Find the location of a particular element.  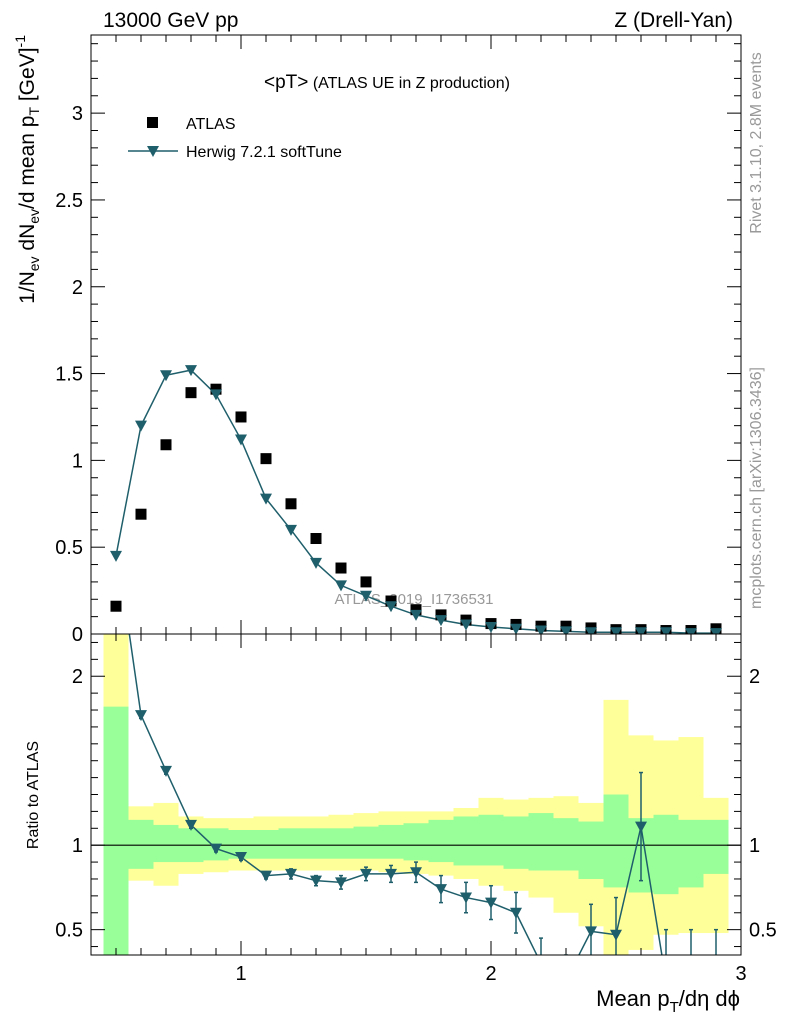

mcplots-info: mcplots.cern.ch [arXiv:1306.3436] is located at coordinates (756, 488).